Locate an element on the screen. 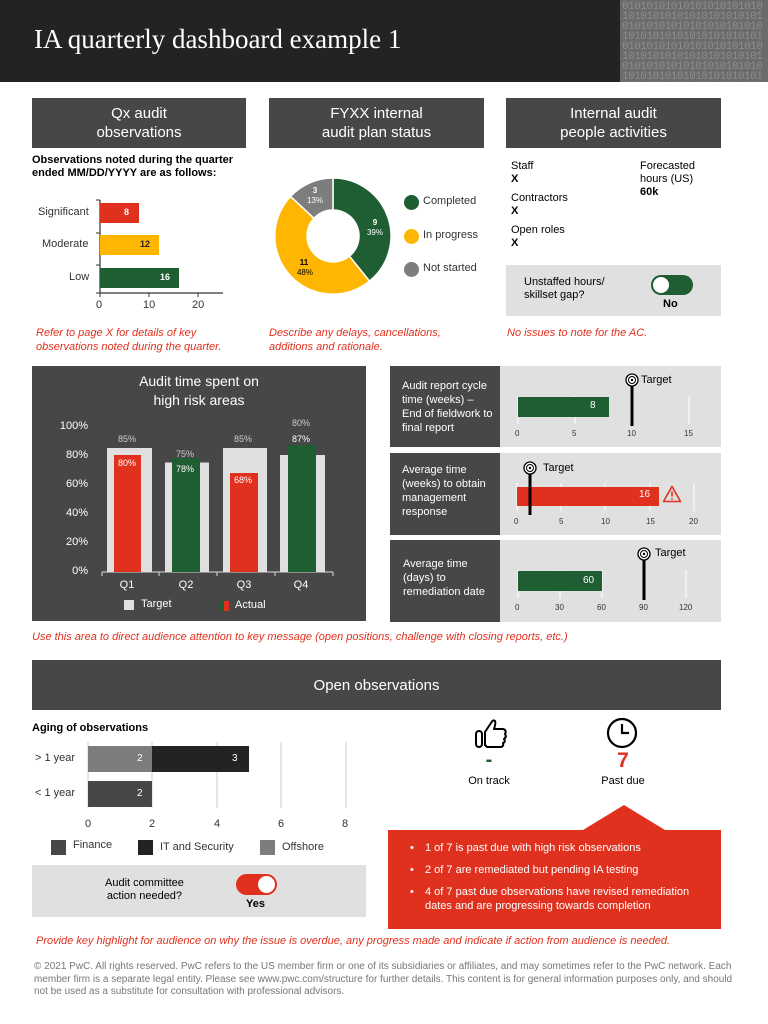 The width and height of the screenshot is (768, 1024). kpi3-xtick-30: 30 is located at coordinates (559, 607).